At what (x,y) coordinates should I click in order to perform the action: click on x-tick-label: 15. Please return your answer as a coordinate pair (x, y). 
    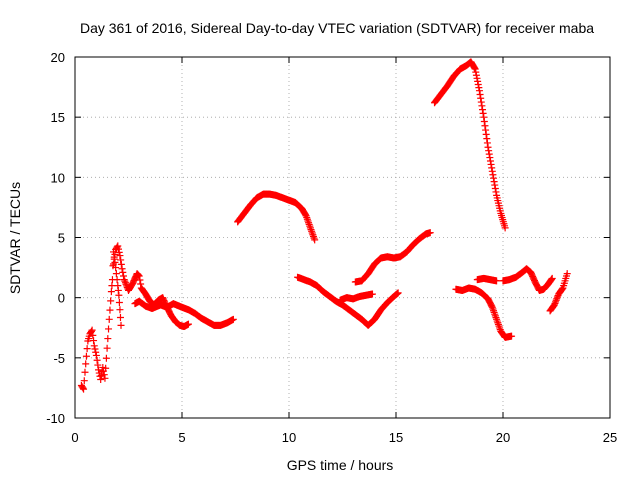
    Looking at the image, I should click on (396, 437).